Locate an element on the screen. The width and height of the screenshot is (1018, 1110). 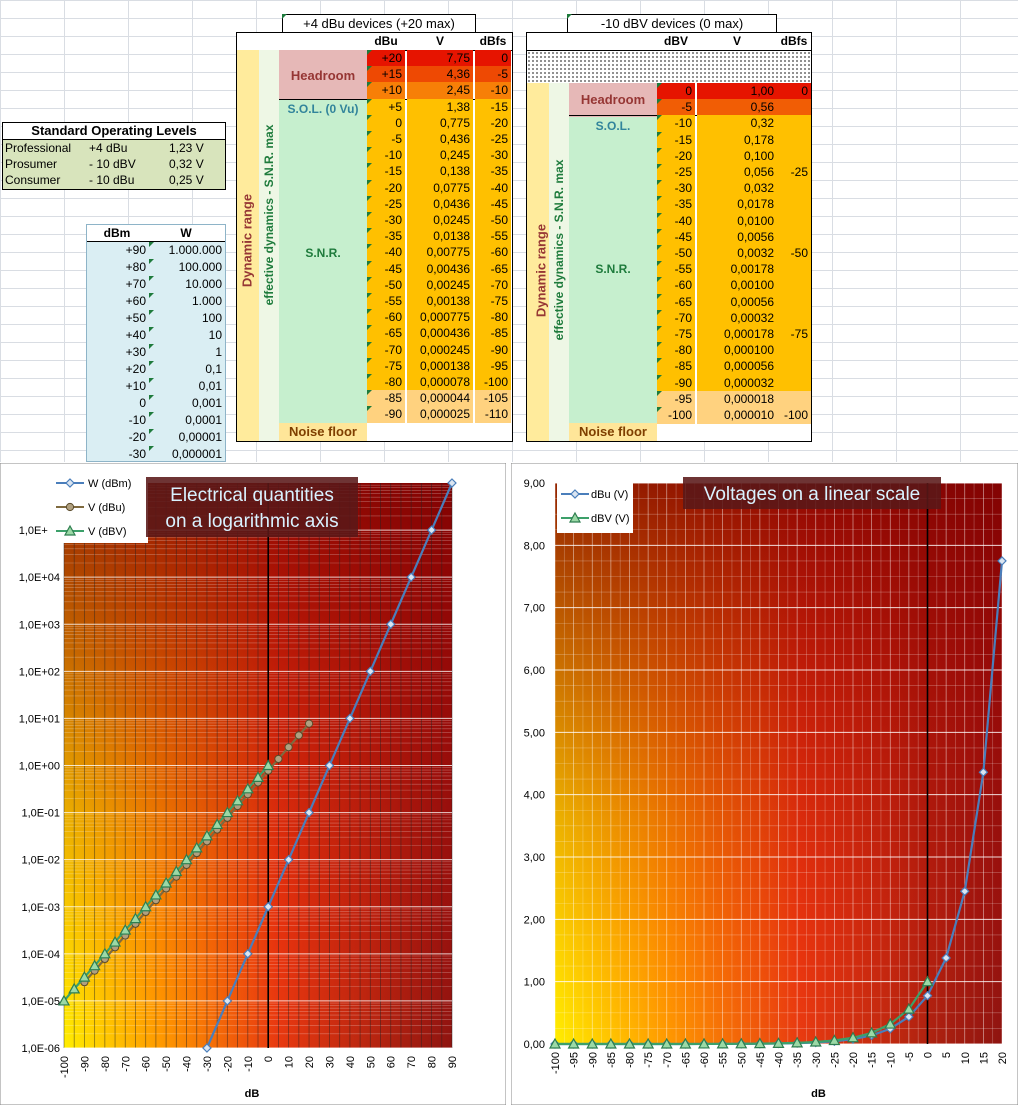
x-tick-label: -100 is located at coordinates (65, 1067).